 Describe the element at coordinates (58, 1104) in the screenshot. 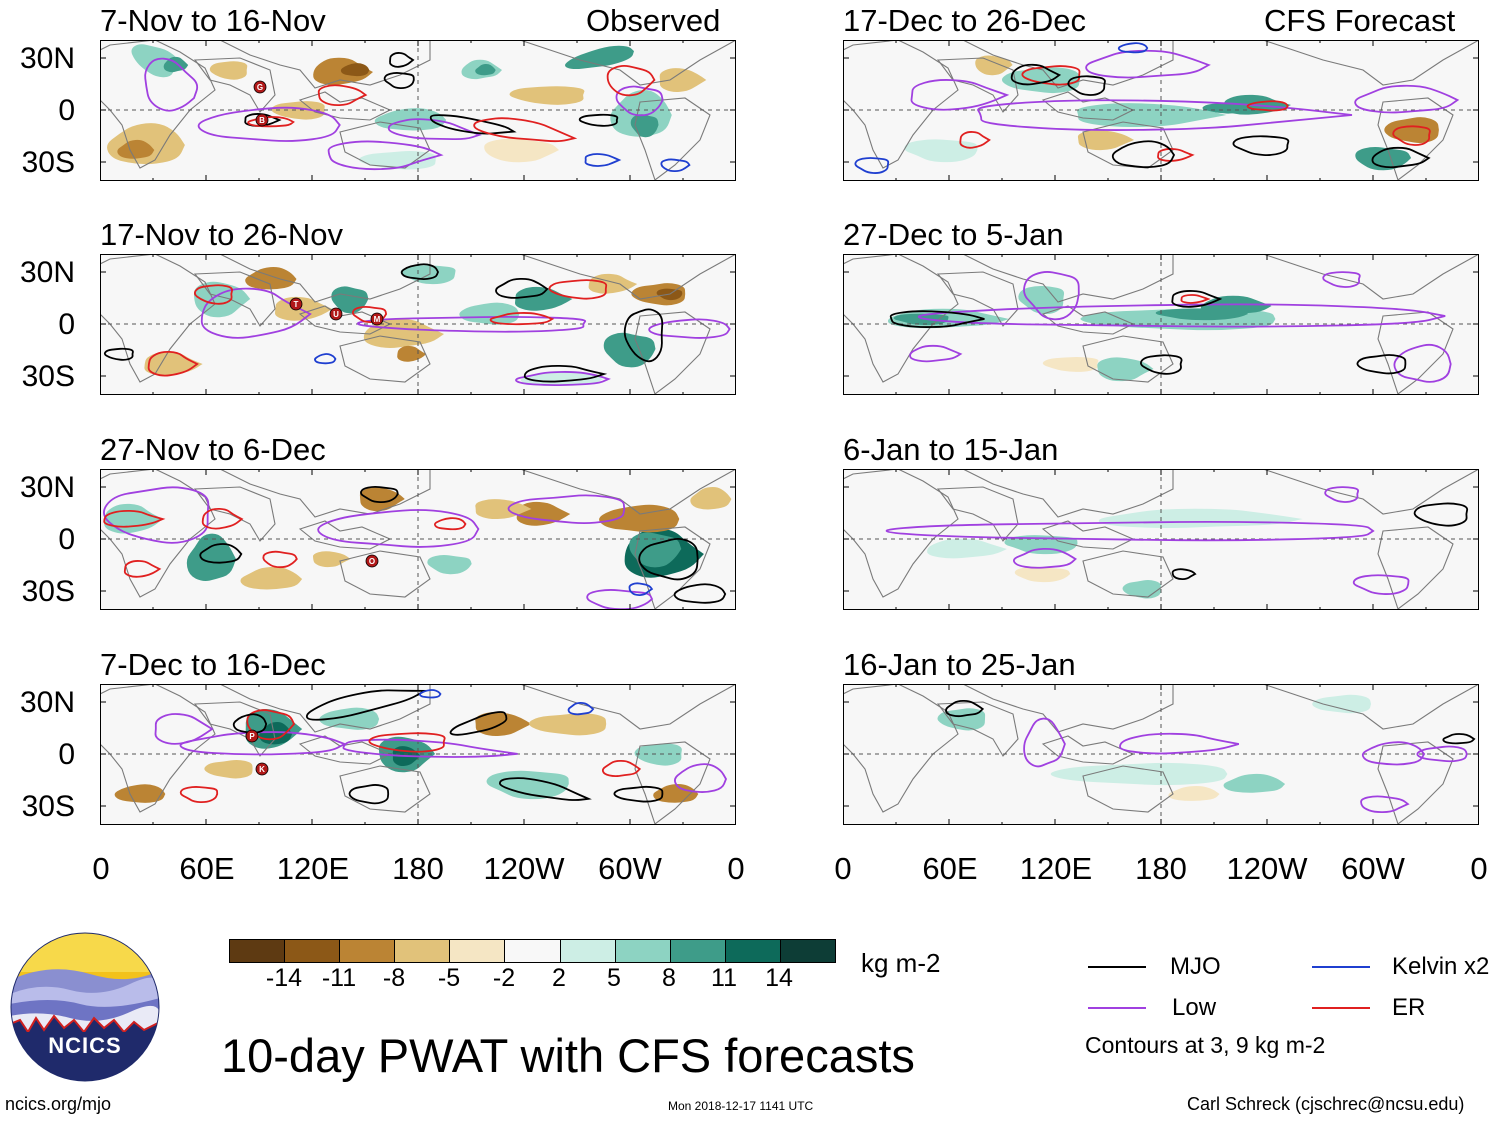

I see `footer-url: ncics.org/mjo` at that location.